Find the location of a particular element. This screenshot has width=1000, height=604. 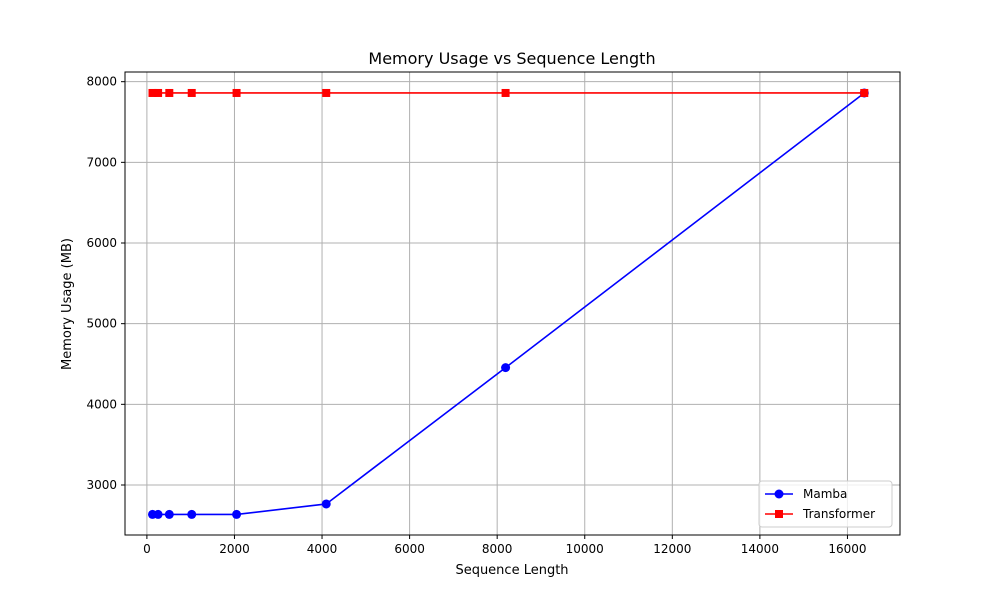

chart-title: Memory Usage vs Sequence Length is located at coordinates (511, 58).